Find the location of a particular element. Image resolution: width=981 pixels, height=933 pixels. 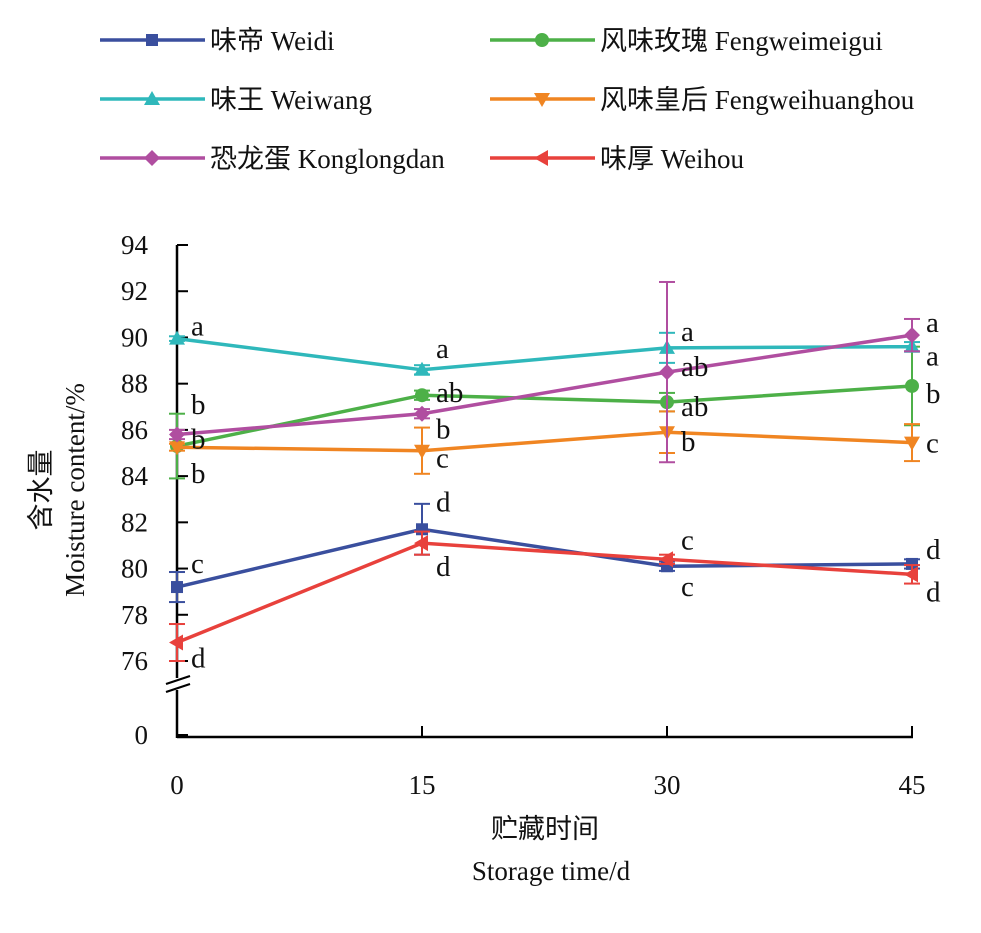

x-tick-label: 15 is located at coordinates (422, 785).